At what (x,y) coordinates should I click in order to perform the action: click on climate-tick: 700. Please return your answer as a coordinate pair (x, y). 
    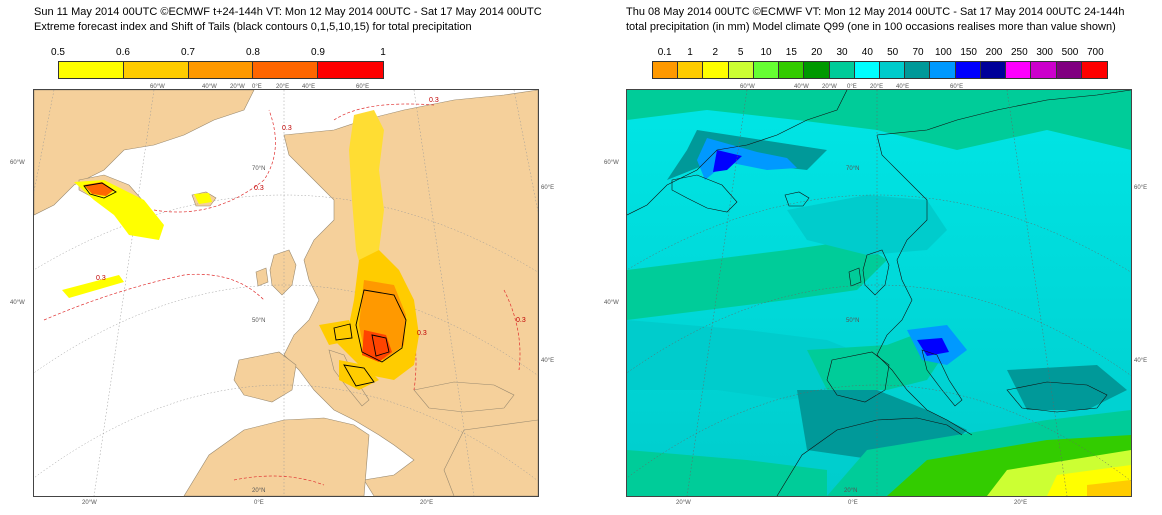
    Looking at the image, I should click on (1095, 52).